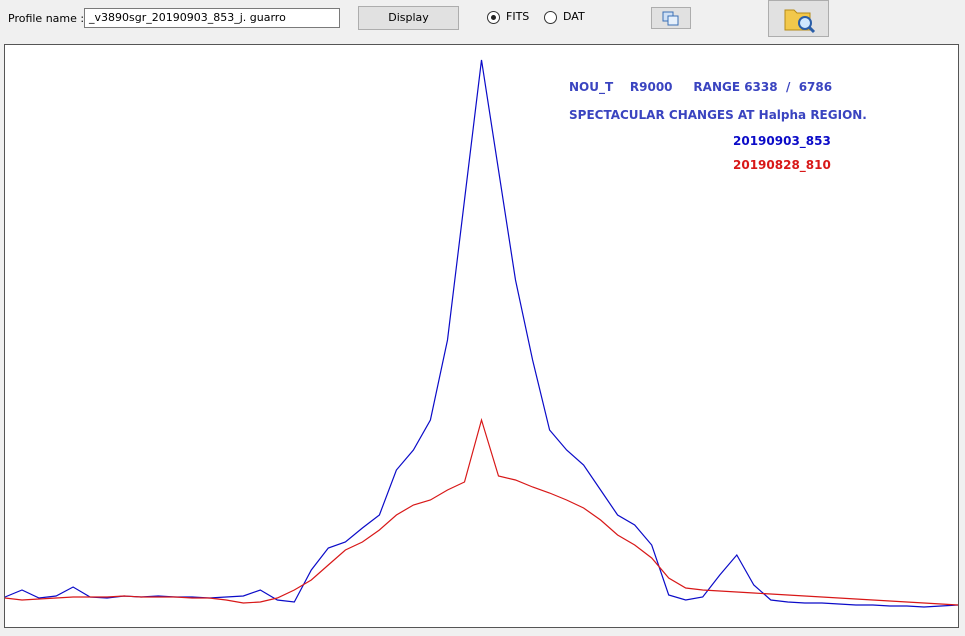 The width and height of the screenshot is (965, 636). Describe the element at coordinates (408, 18) in the screenshot. I see `display-button: Display` at that location.